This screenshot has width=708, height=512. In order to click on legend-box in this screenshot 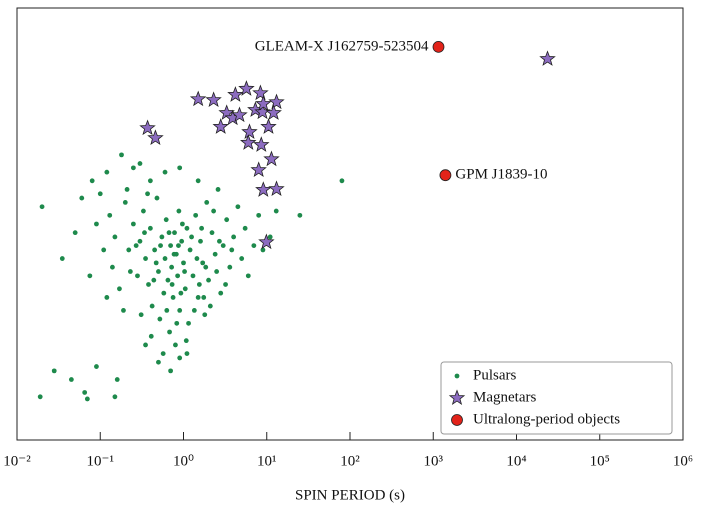, I will do `click(556, 398)`.